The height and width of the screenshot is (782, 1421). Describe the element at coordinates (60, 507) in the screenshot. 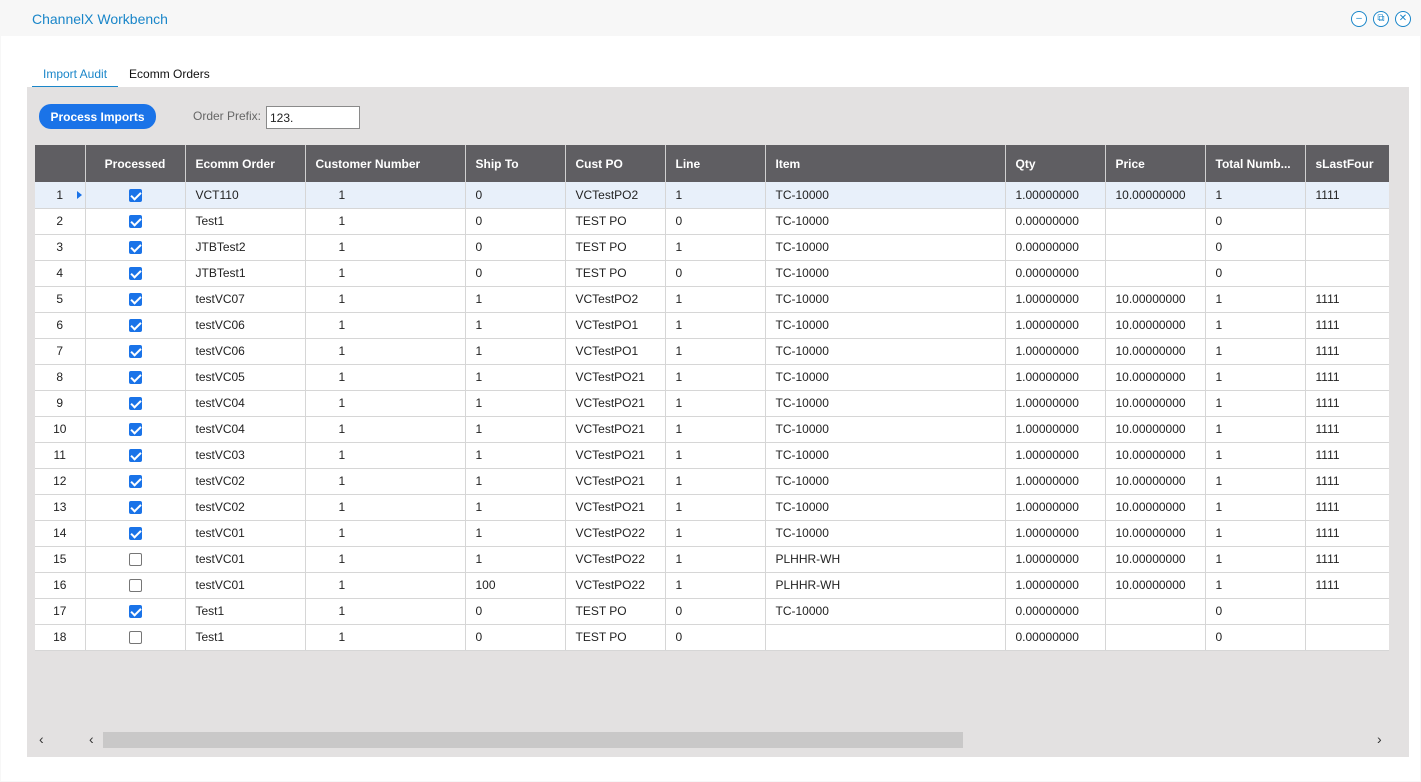

I see `row-number-cell: 13` at that location.